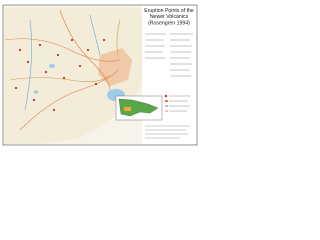  What do you see at coordinates (115, 67) in the screenshot?
I see `urban-area` at bounding box center [115, 67].